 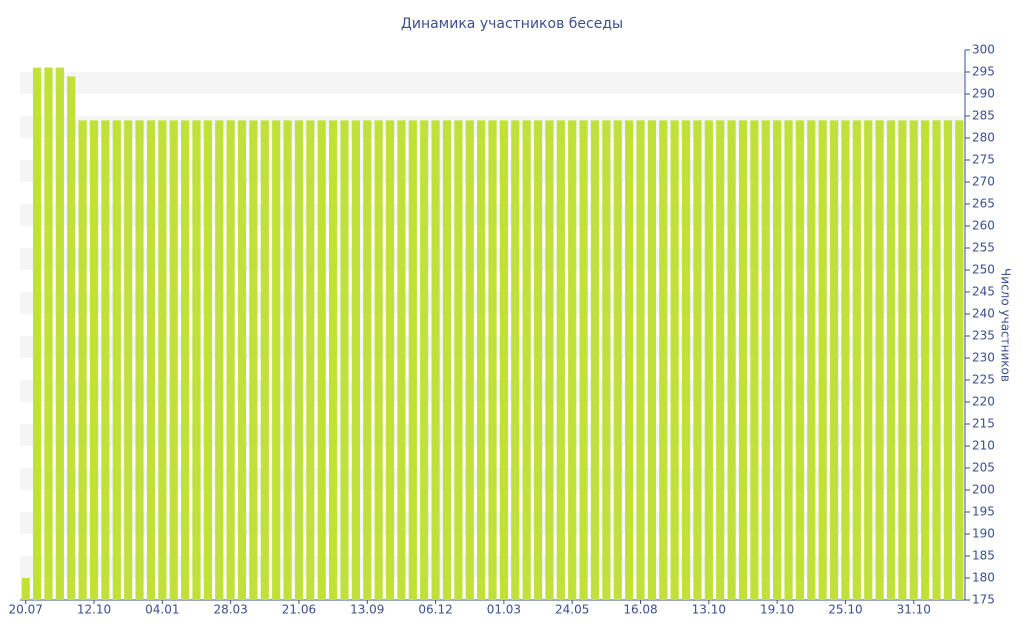 I want to click on x-tick-label: 24.05, so click(x=572, y=610).